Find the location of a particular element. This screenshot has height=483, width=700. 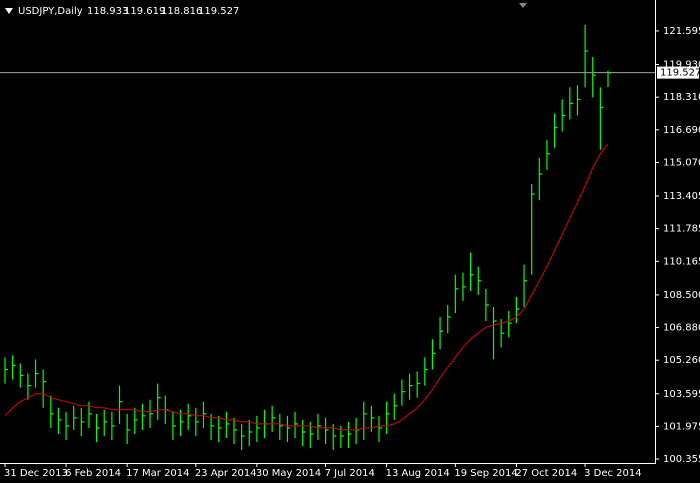

y-tick-label: 103.595 is located at coordinates (681, 394).